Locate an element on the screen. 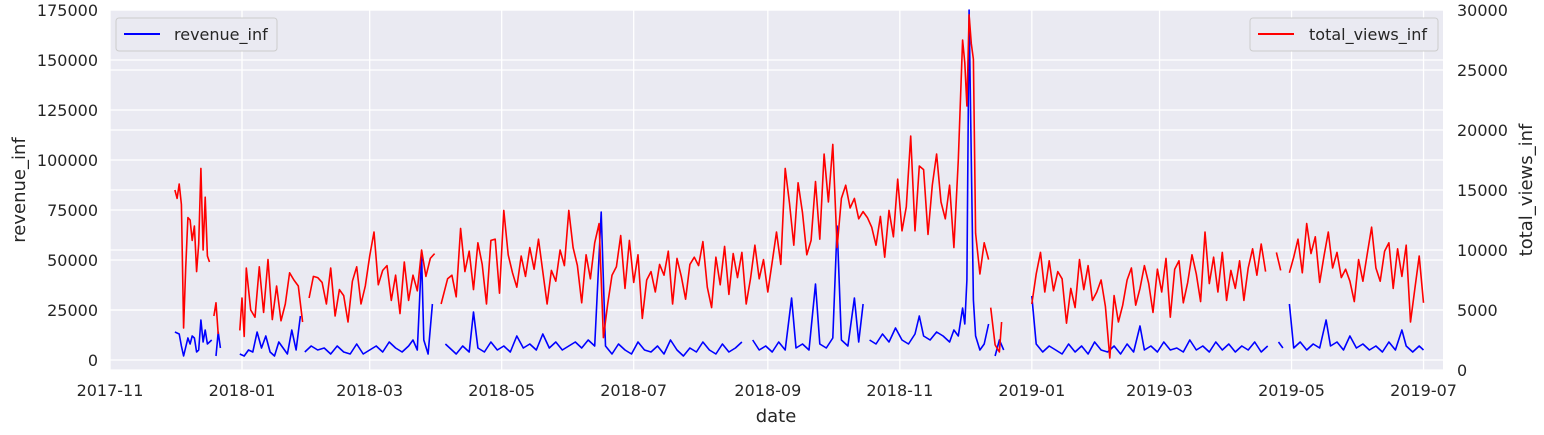  y-right-tick-label: 15000 is located at coordinates (1482, 190).